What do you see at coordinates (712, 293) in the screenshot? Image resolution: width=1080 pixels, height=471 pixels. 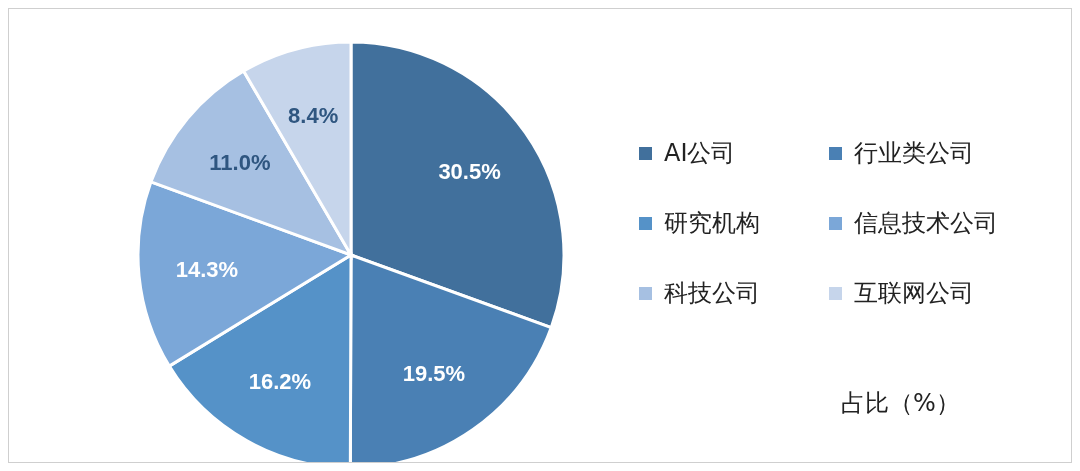 I see `legend-label: 科技公司` at bounding box center [712, 293].